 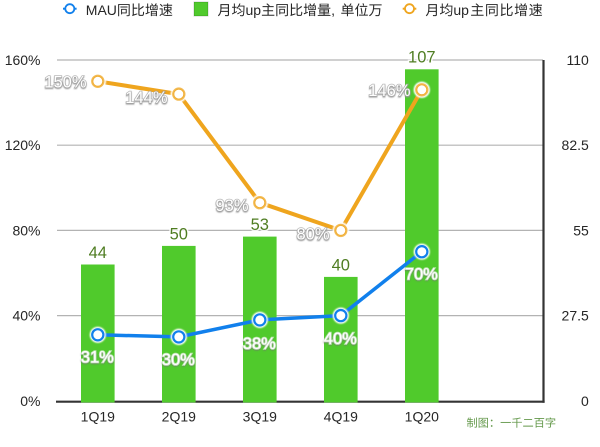 What do you see at coordinates (260, 416) in the screenshot?
I see `svg-text: 3Q19` at bounding box center [260, 416].